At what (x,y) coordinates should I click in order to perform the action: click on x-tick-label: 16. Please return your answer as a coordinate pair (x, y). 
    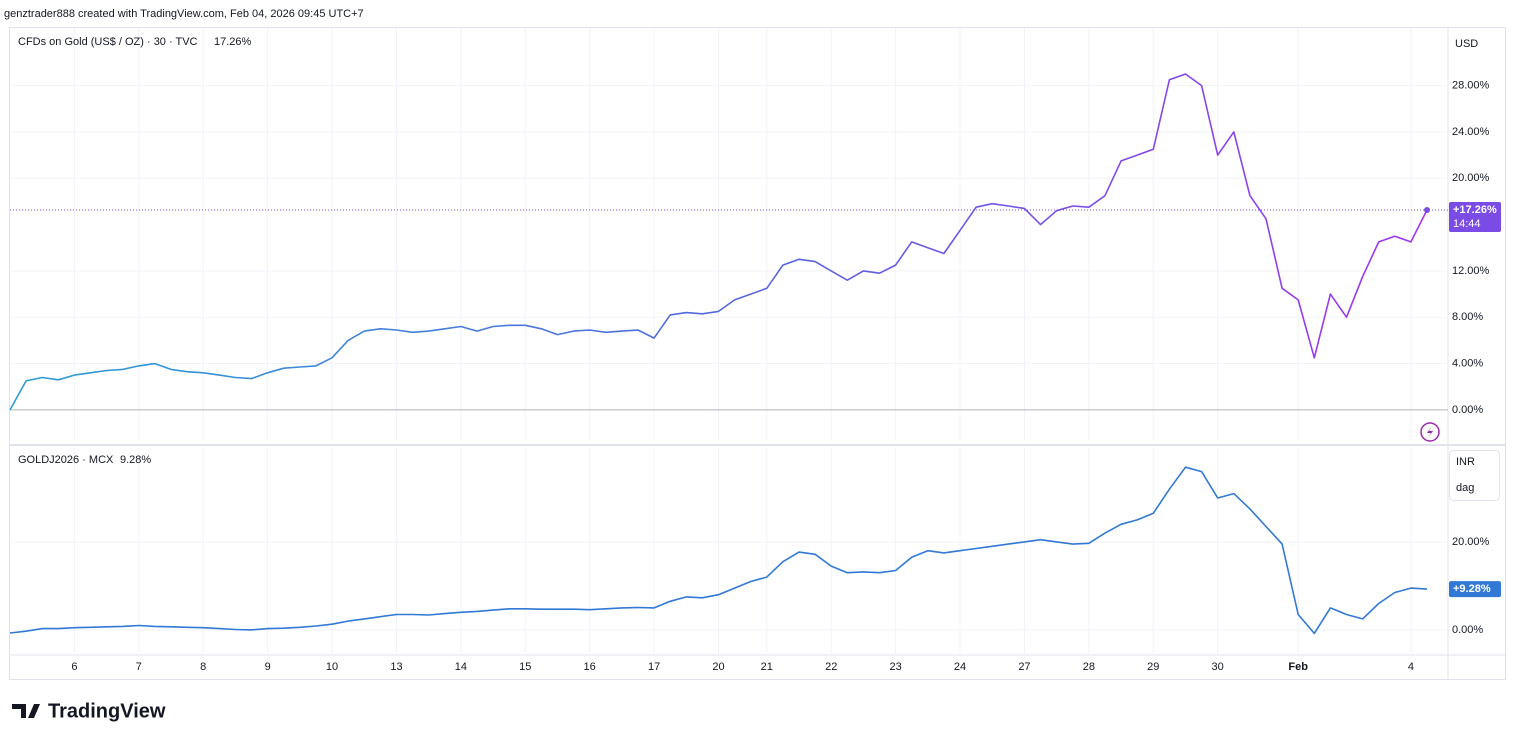
    Looking at the image, I should click on (590, 667).